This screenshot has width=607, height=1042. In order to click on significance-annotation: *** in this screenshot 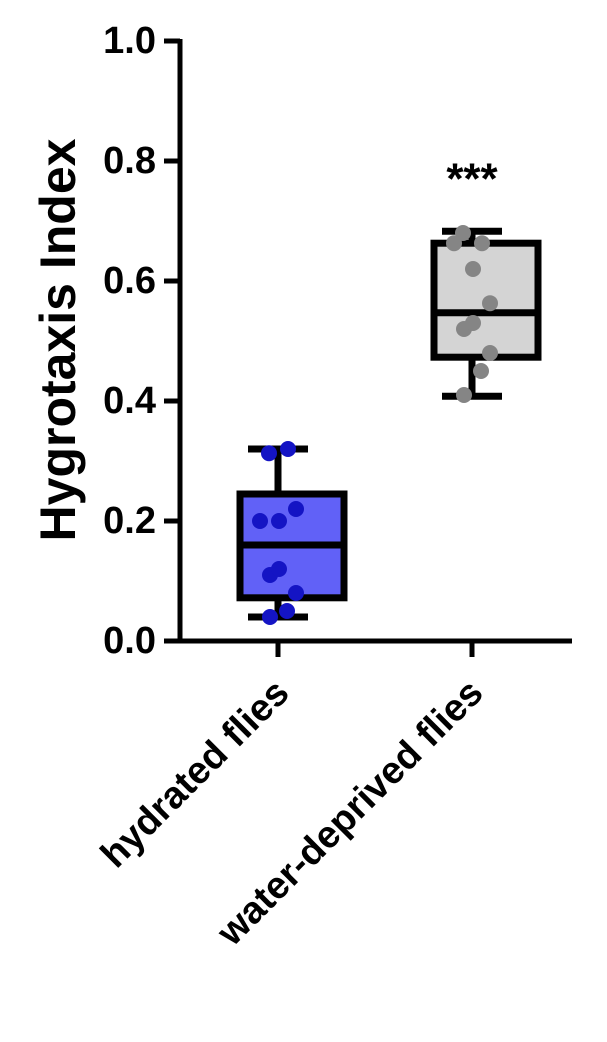, I will do `click(472, 179)`.